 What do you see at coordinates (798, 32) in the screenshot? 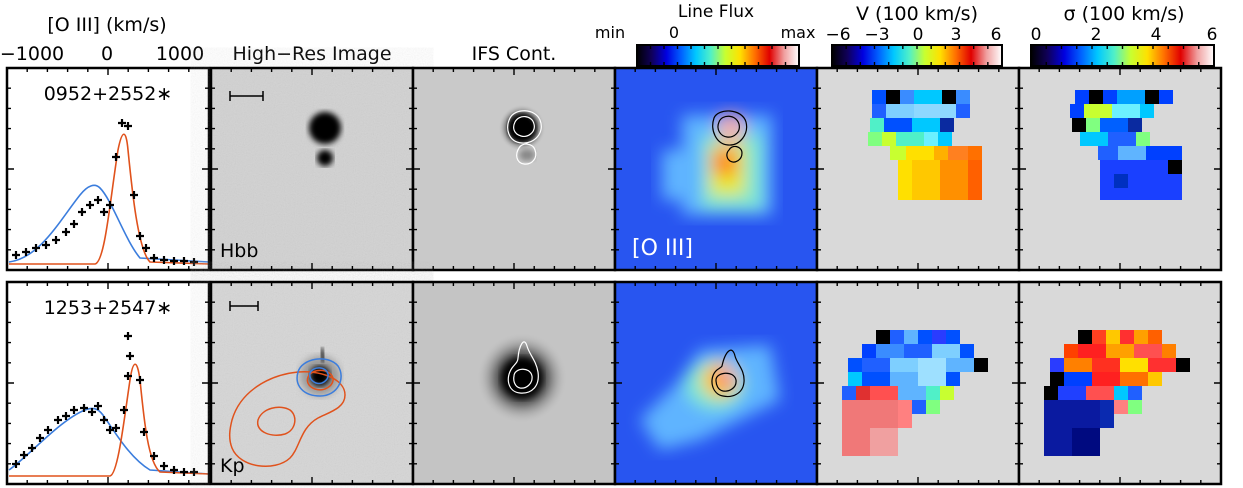
I see `flux-max-label: max` at bounding box center [798, 32].